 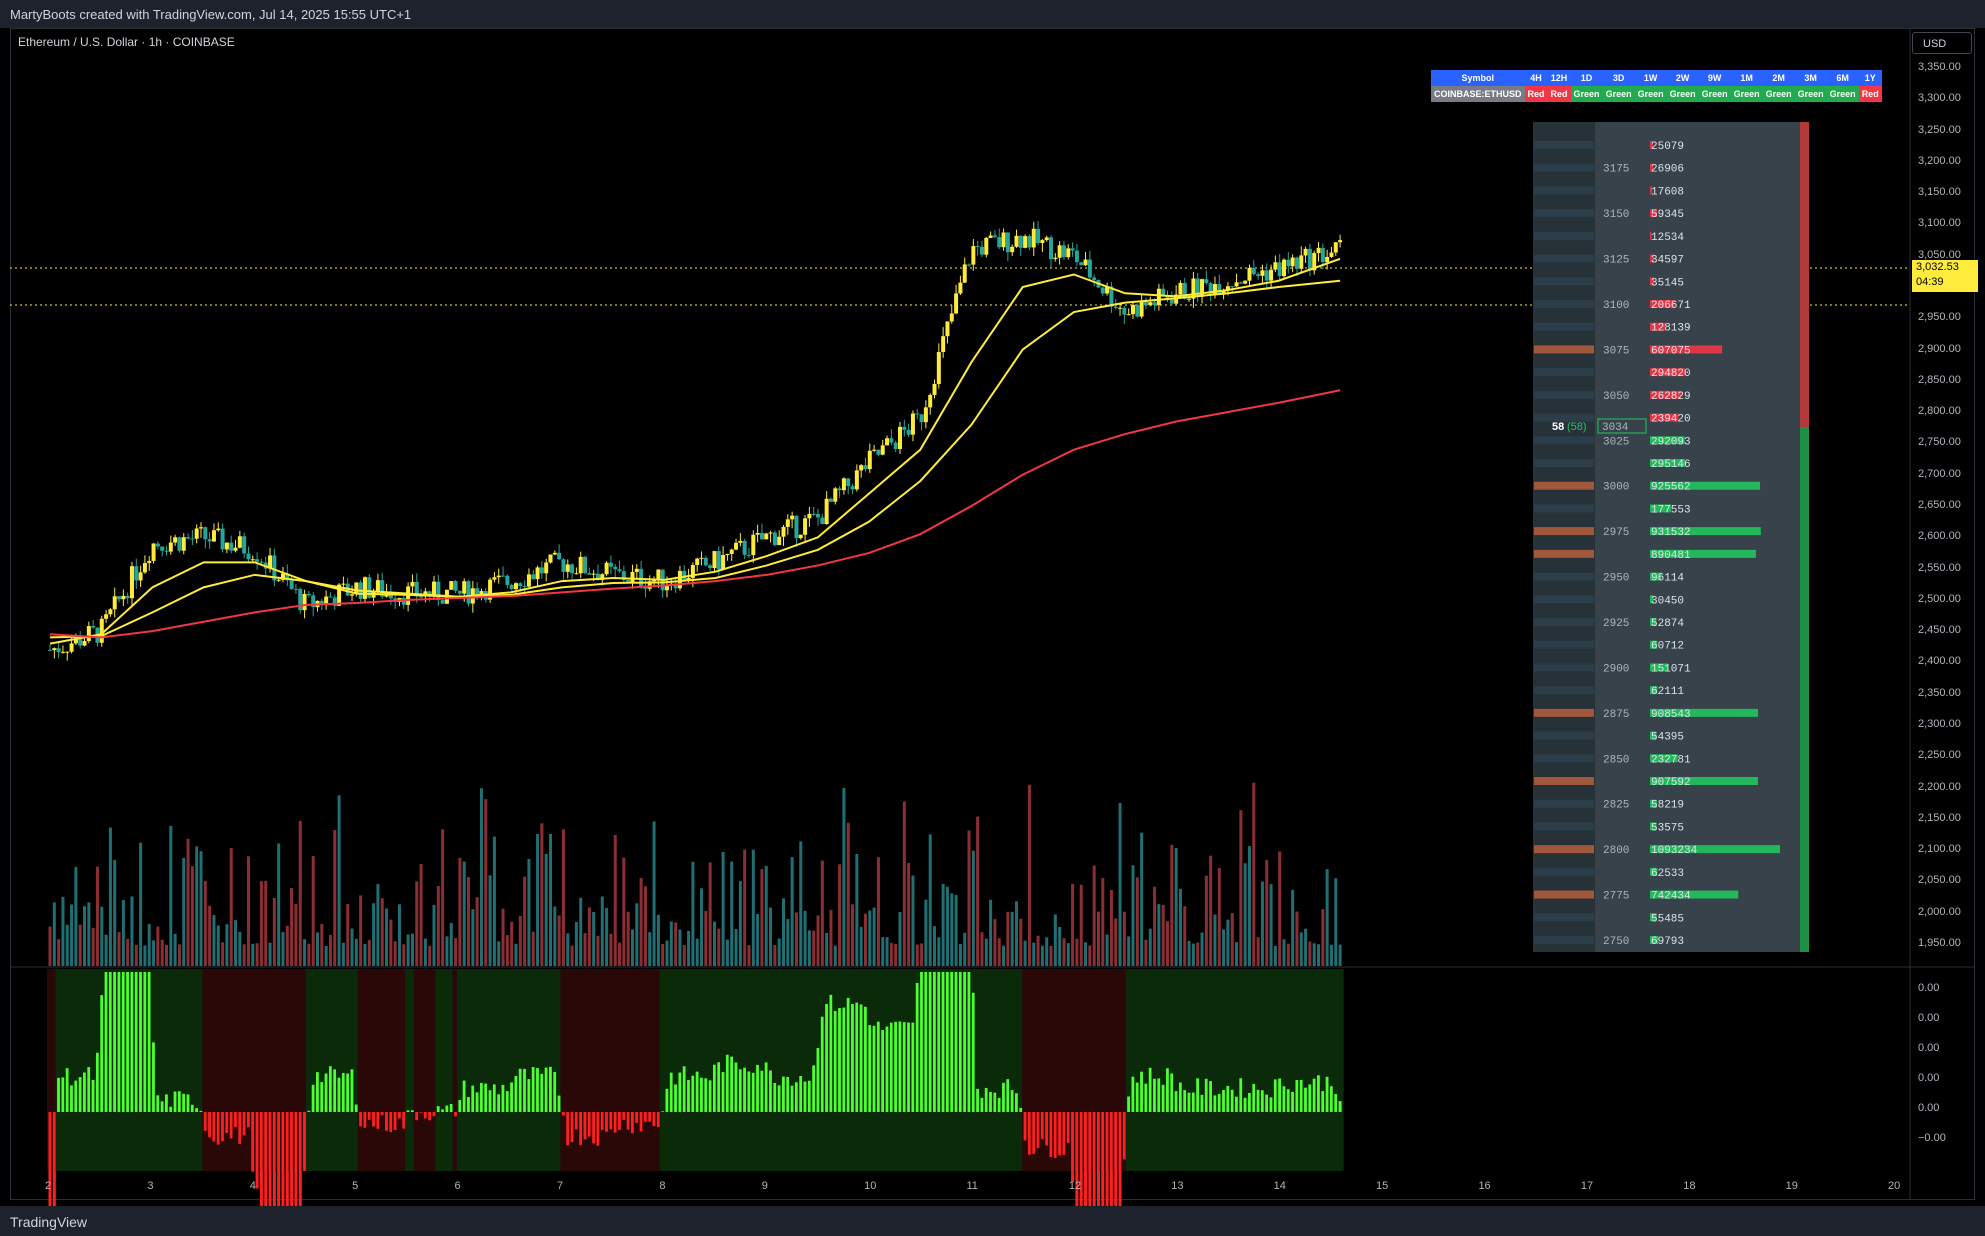 I want to click on symbol-label: Ethereum / U.S. Dollar · 1h · COINBASE, so click(x=126, y=42).